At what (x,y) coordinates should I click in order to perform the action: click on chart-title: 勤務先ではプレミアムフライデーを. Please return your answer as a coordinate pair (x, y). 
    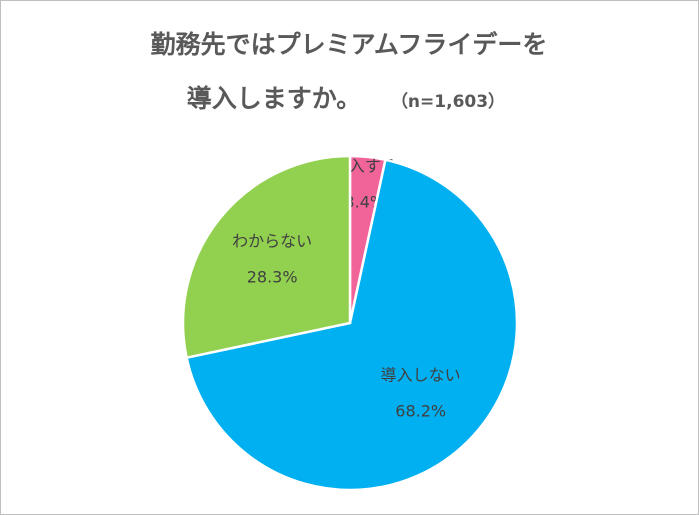
    Looking at the image, I should click on (349, 44).